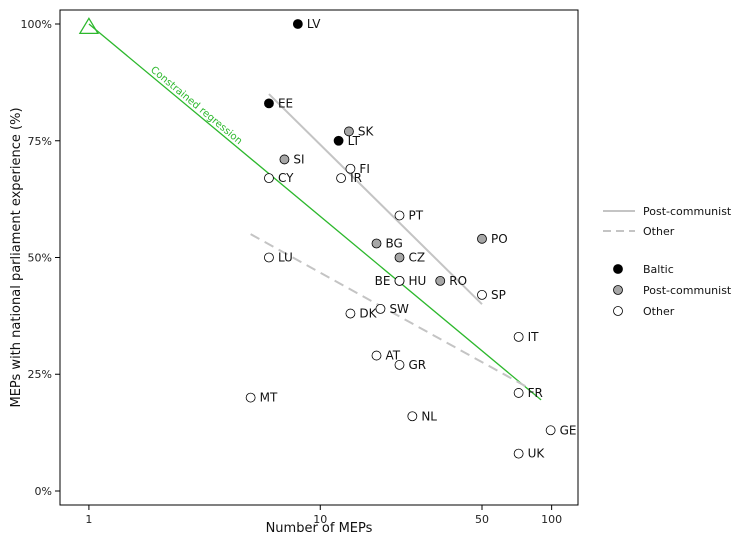  What do you see at coordinates (298, 159) in the screenshot?
I see `point-label-si: SI` at bounding box center [298, 159].